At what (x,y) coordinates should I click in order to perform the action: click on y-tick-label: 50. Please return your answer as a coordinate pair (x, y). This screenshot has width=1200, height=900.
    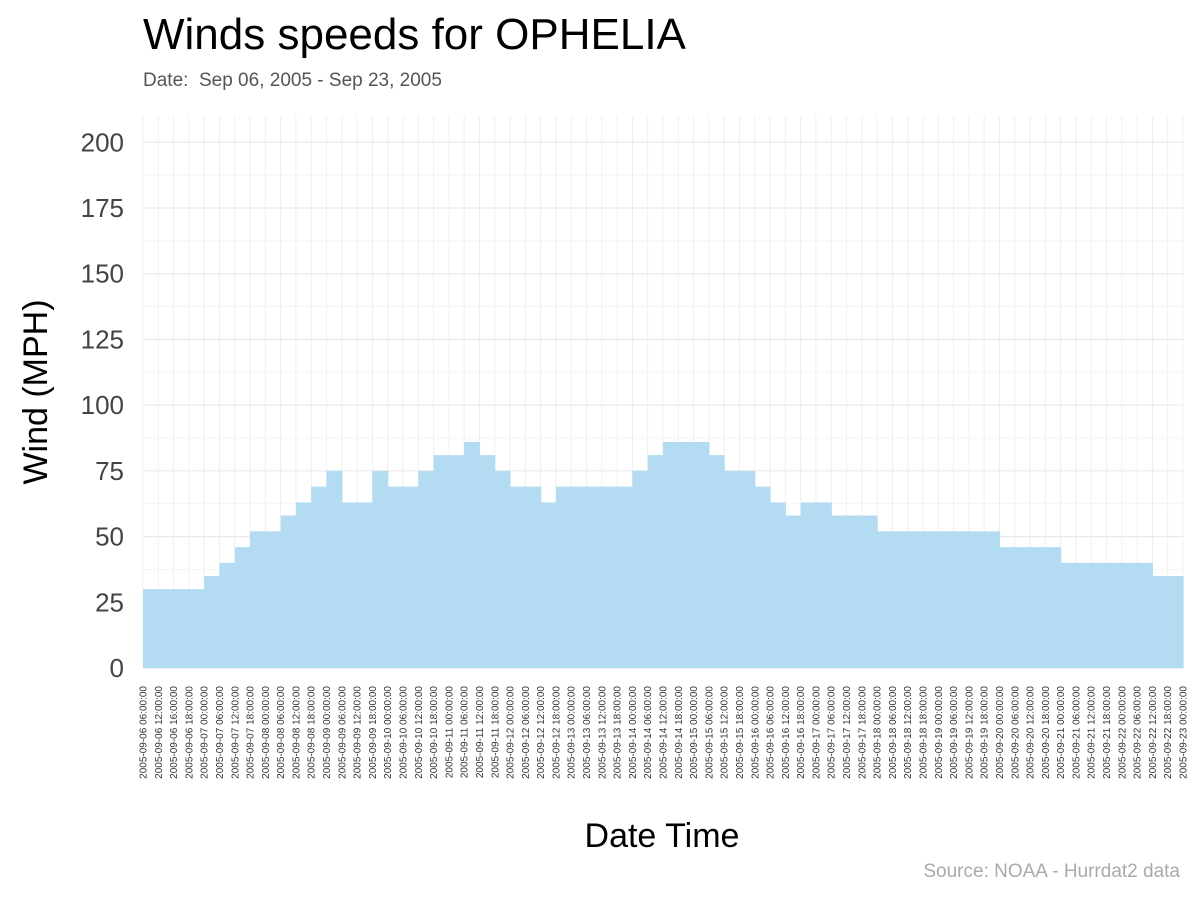
    Looking at the image, I should click on (109, 537).